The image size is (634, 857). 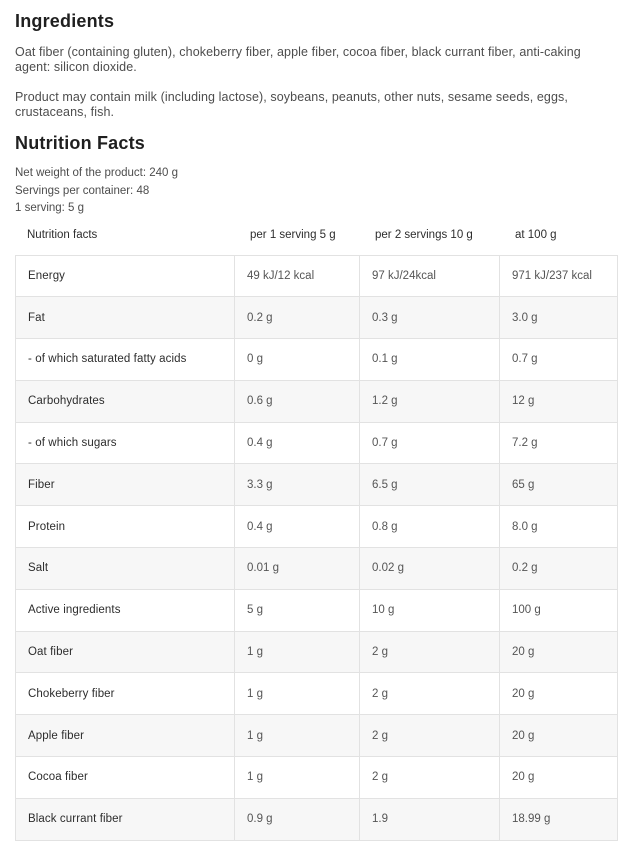 I want to click on row-value: 100 g, so click(x=558, y=610).